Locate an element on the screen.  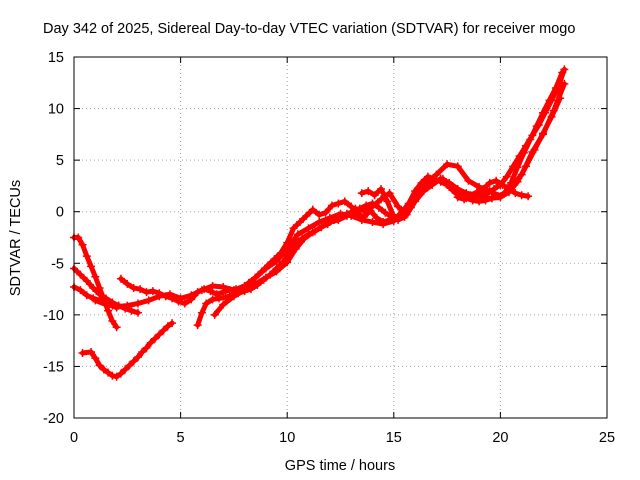
x-tick-label: 20 is located at coordinates (500, 438).